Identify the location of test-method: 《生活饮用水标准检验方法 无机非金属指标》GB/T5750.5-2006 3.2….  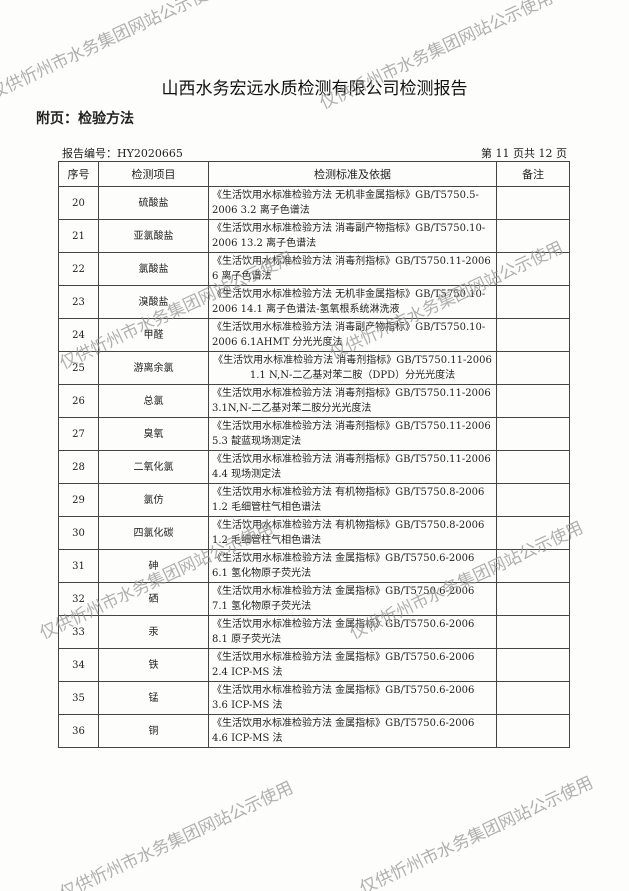
(352, 203).